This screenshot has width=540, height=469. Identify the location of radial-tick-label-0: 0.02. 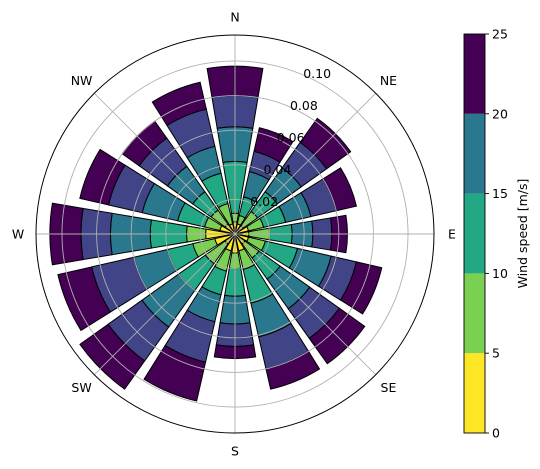
(264, 201).